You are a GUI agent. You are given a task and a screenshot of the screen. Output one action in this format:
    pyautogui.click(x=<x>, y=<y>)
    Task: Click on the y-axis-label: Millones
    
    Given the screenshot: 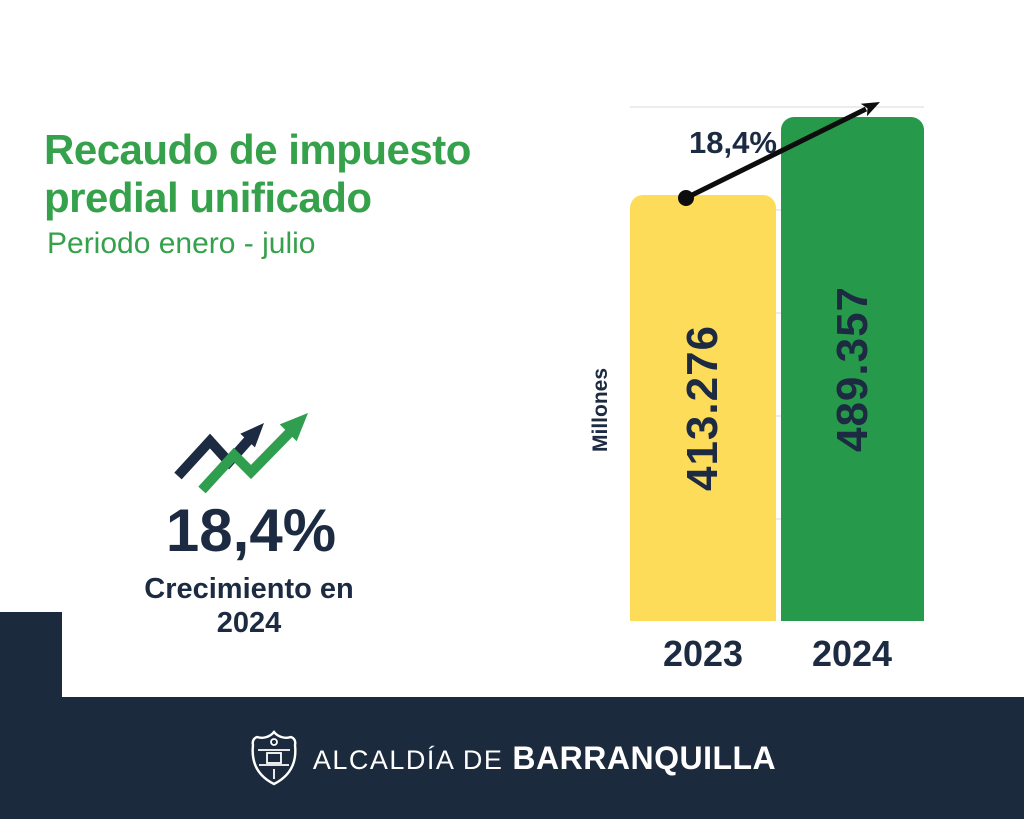 What is the action you would take?
    pyautogui.click(x=600, y=410)
    